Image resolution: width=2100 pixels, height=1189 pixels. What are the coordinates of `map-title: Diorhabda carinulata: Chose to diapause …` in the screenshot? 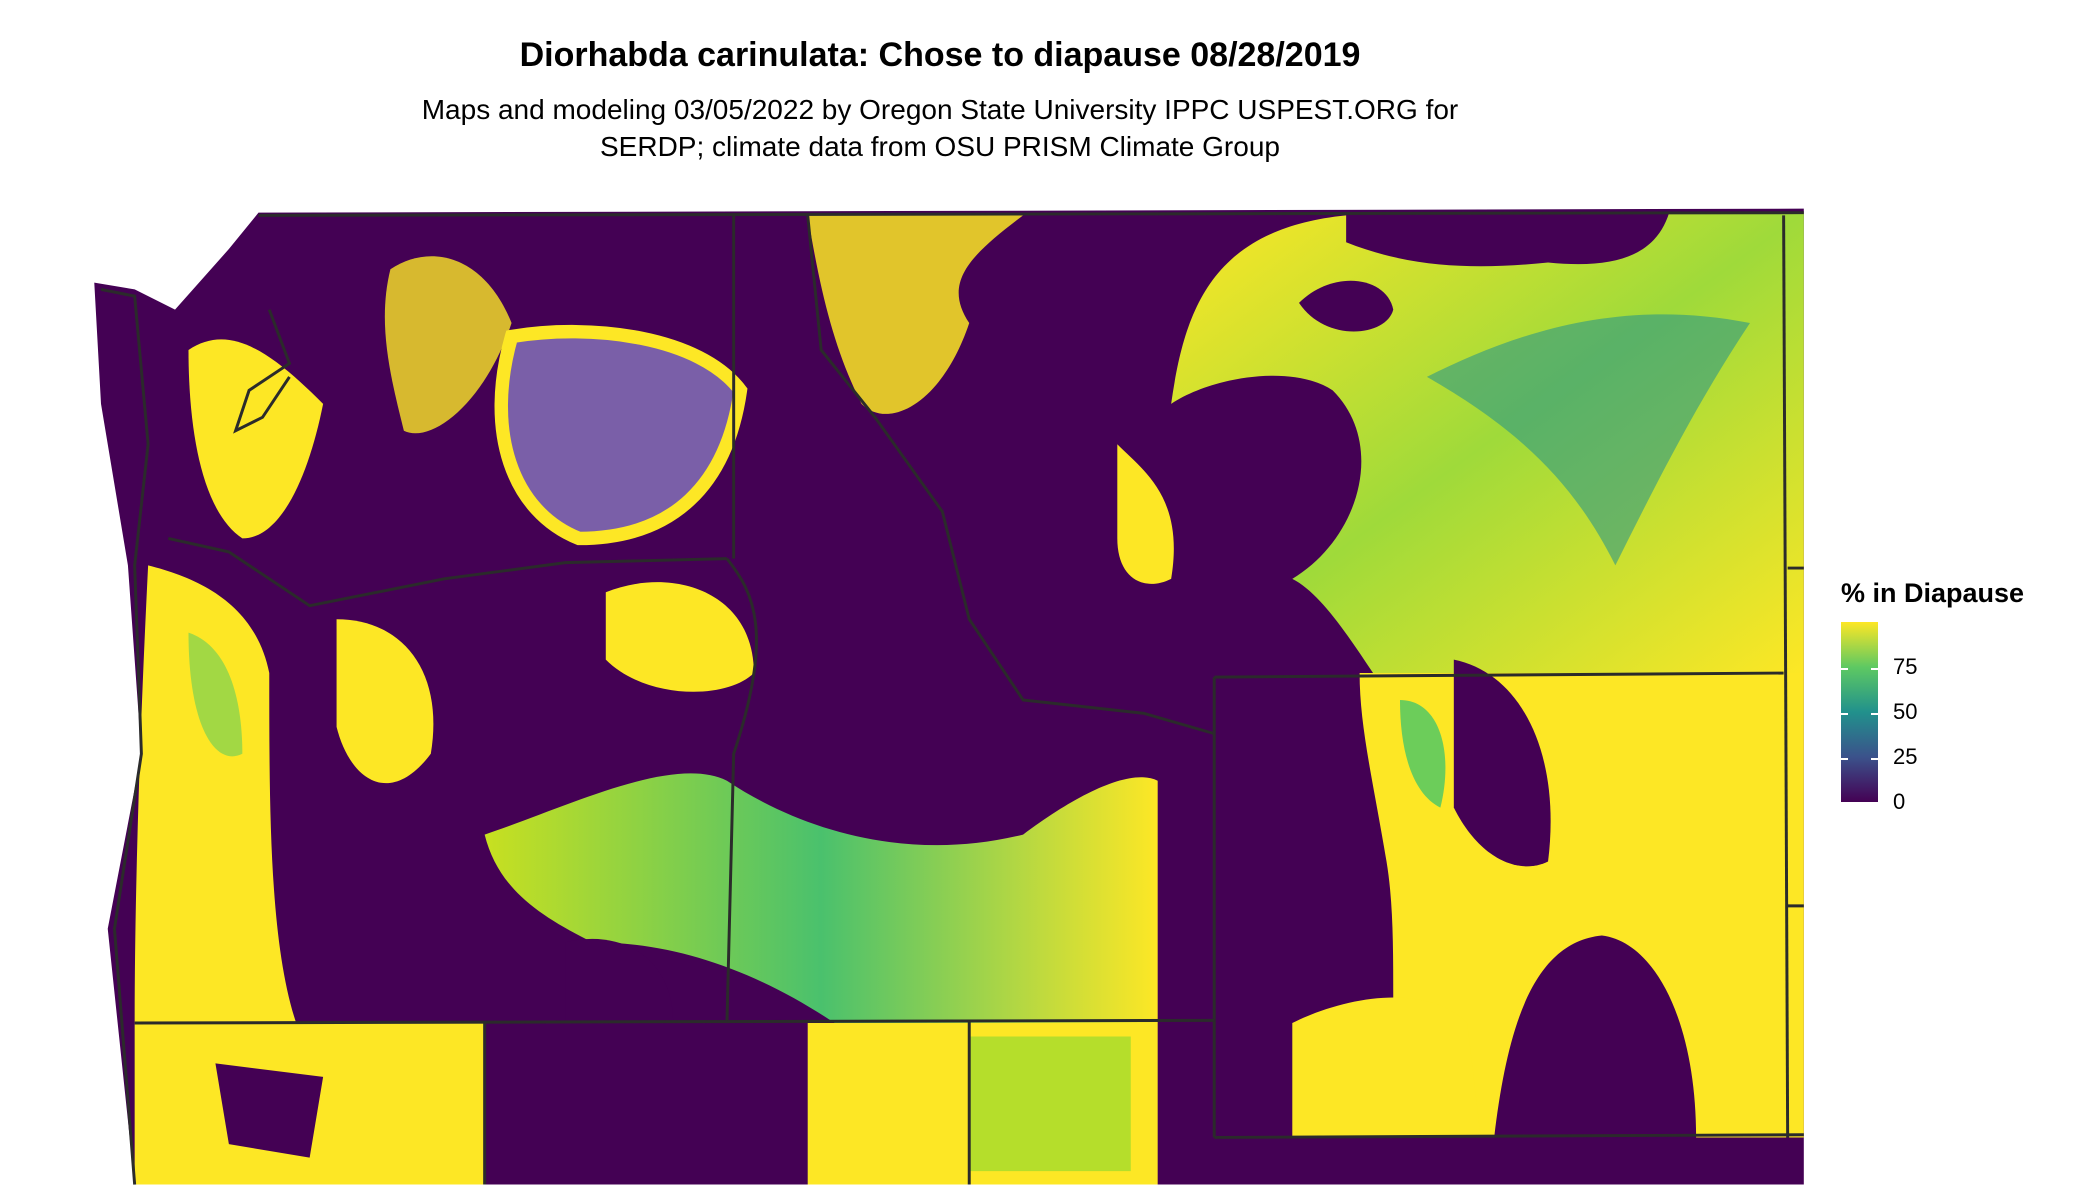 It's located at (940, 55).